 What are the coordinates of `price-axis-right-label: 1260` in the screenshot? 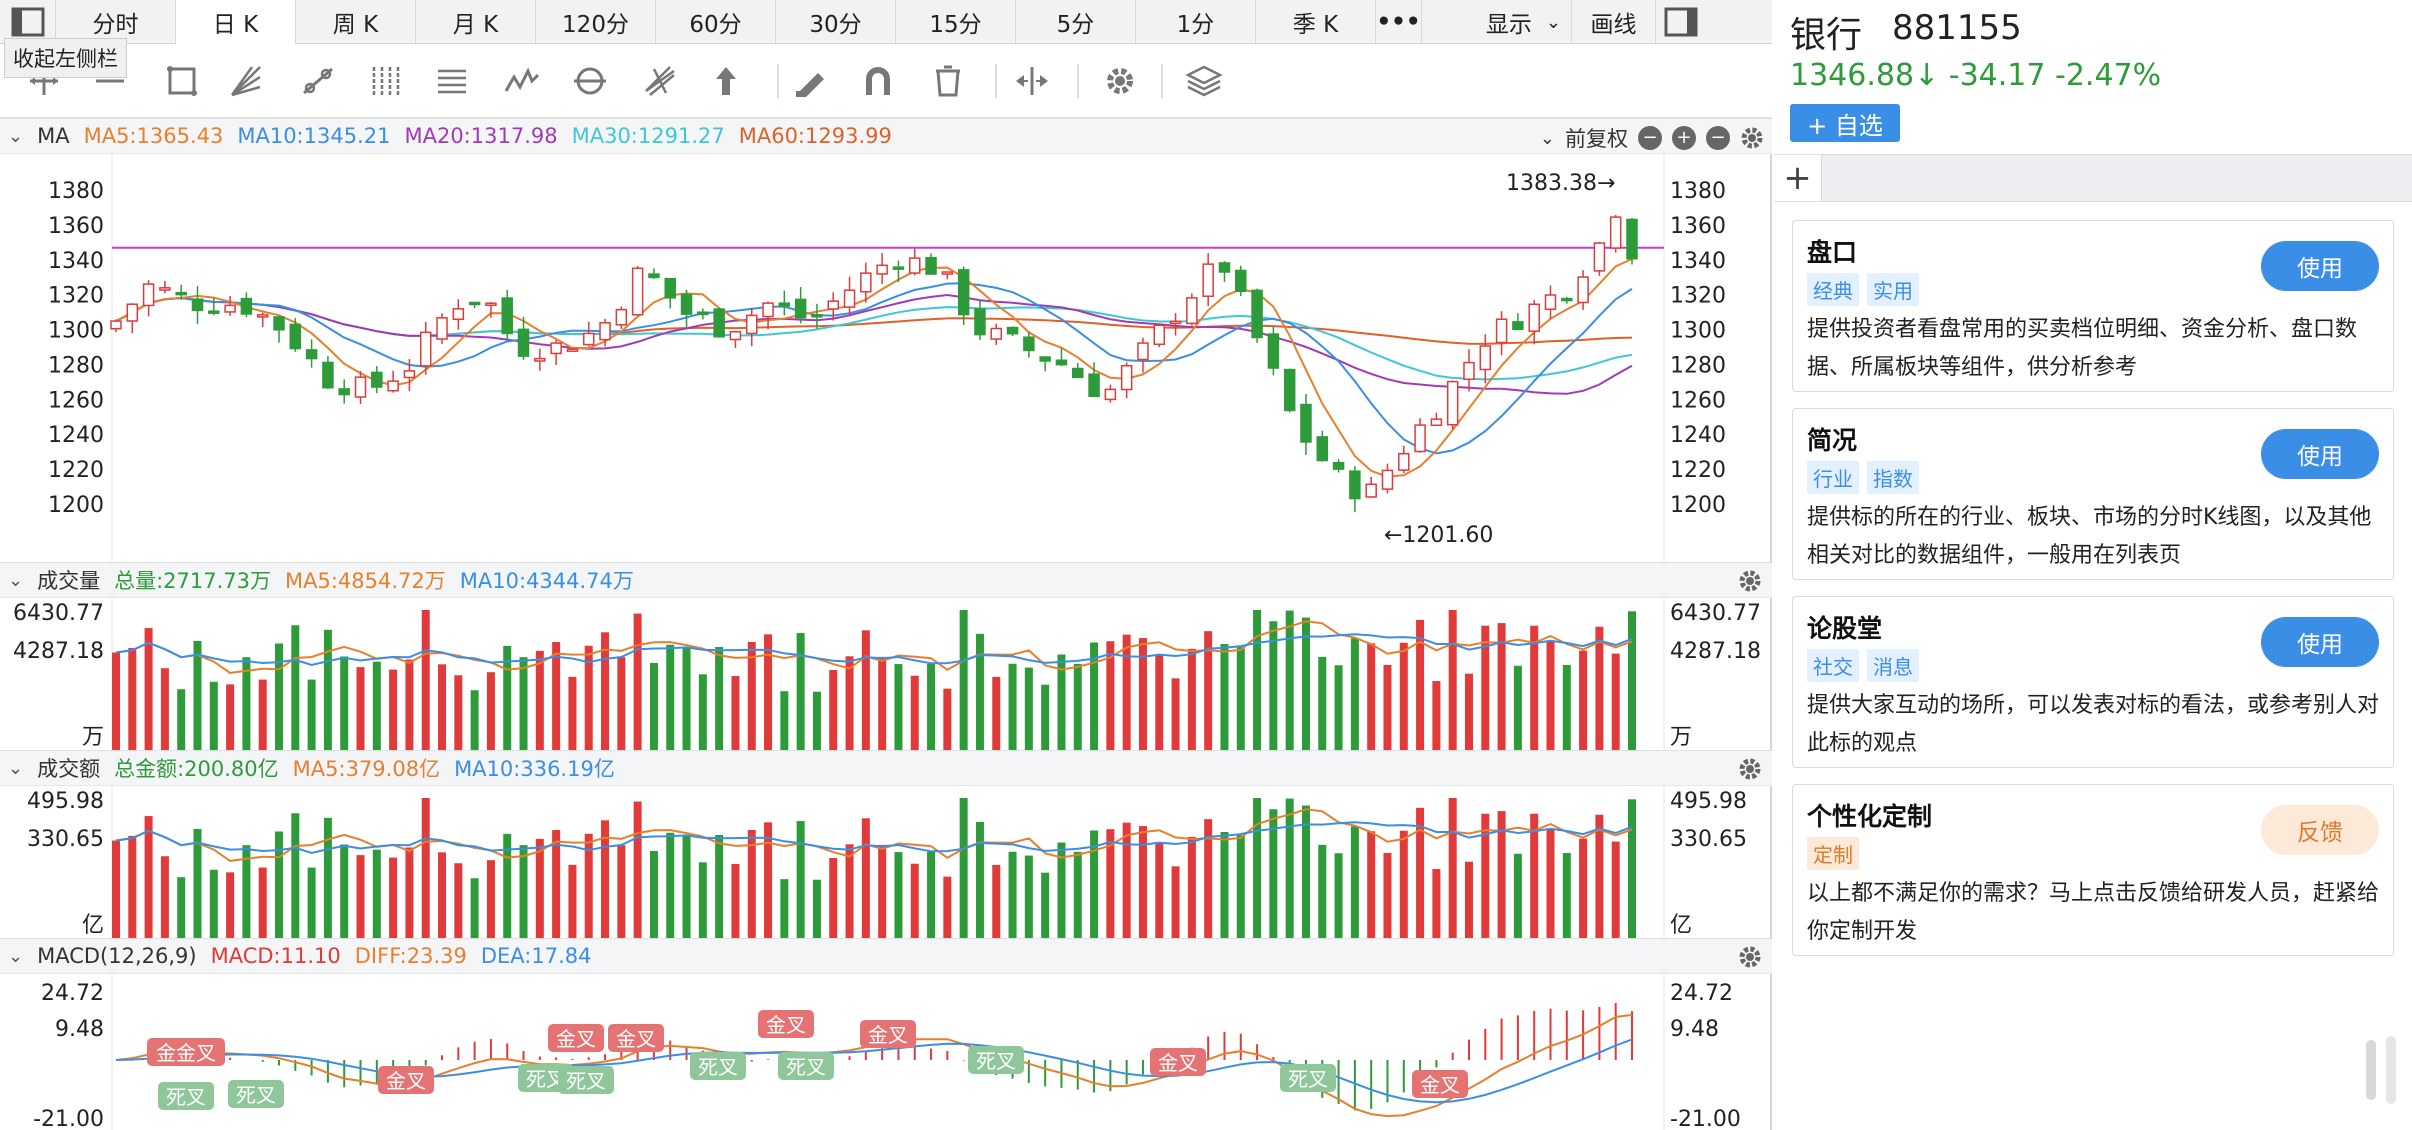 It's located at (1698, 400).